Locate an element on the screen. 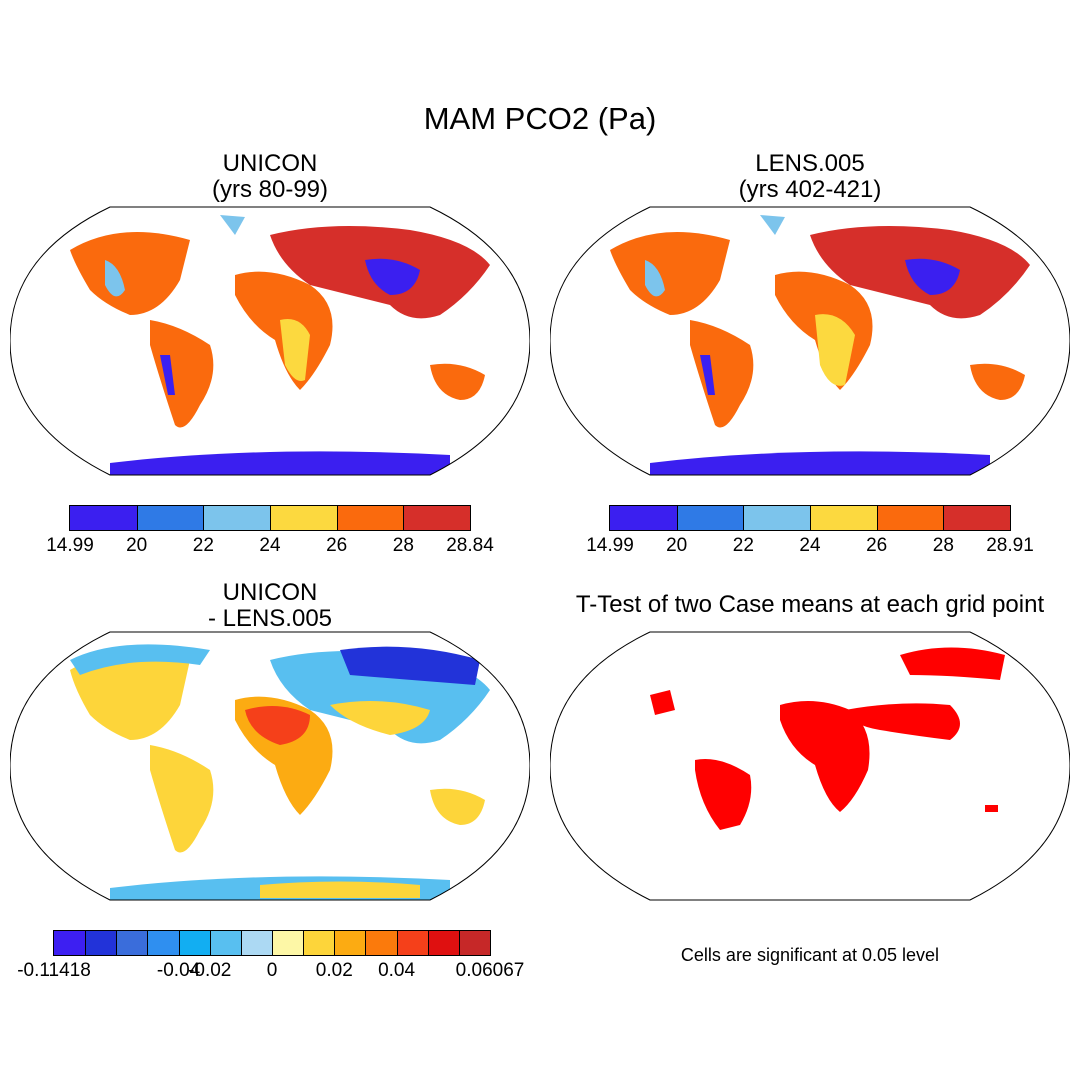 This screenshot has height=1080, width=1080. panel-title-difference: UNICON - LENS.005 is located at coordinates (270, 606).